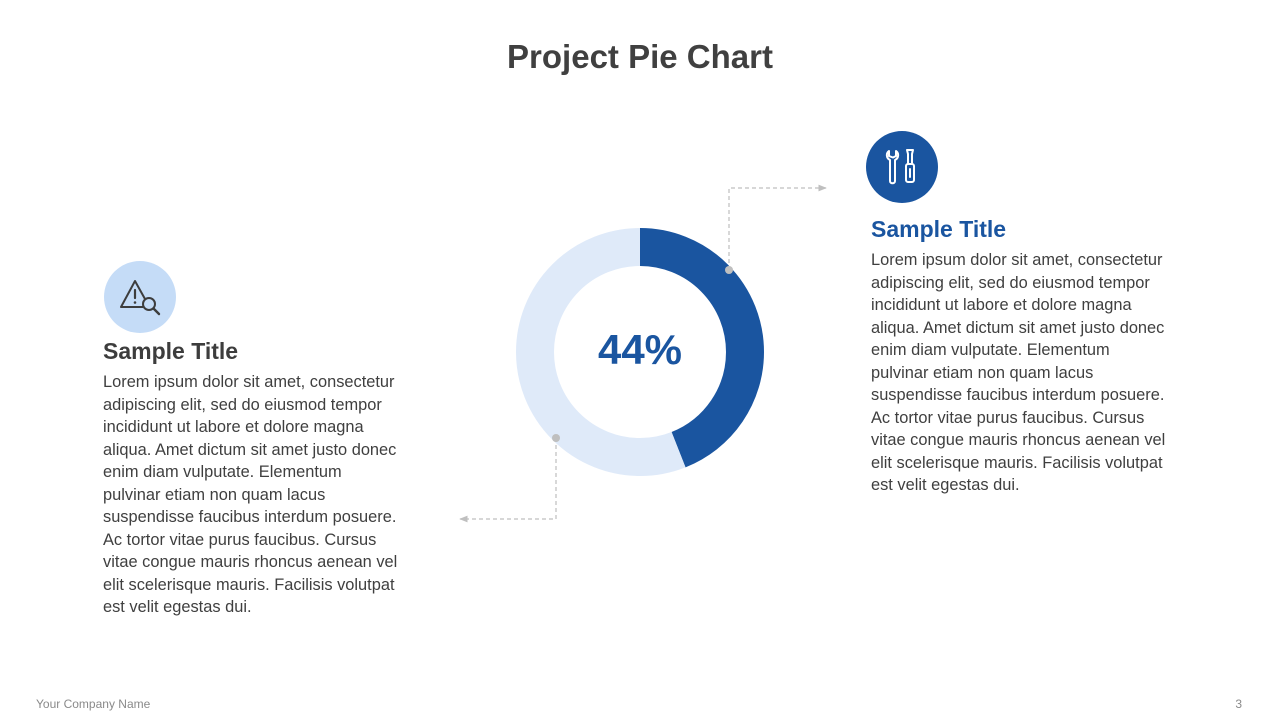 This screenshot has height=720, width=1280. I want to click on connector-dot-right, so click(729, 270).